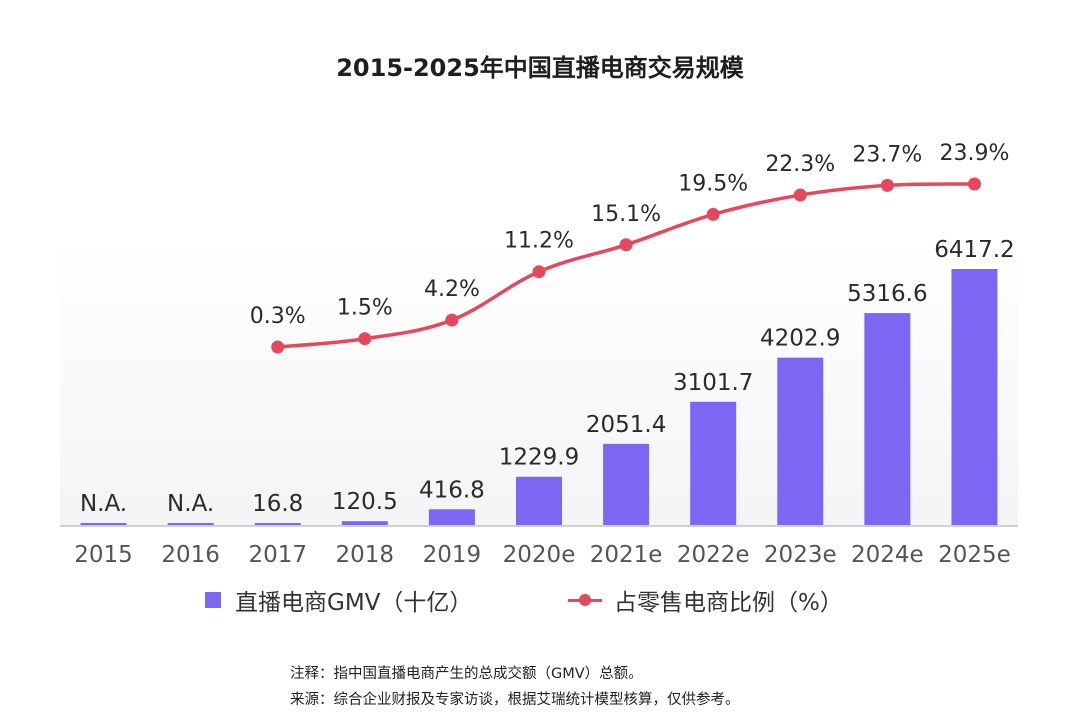 The width and height of the screenshot is (1080, 718). I want to click on ratio-label-2019: 4.2%, so click(452, 289).